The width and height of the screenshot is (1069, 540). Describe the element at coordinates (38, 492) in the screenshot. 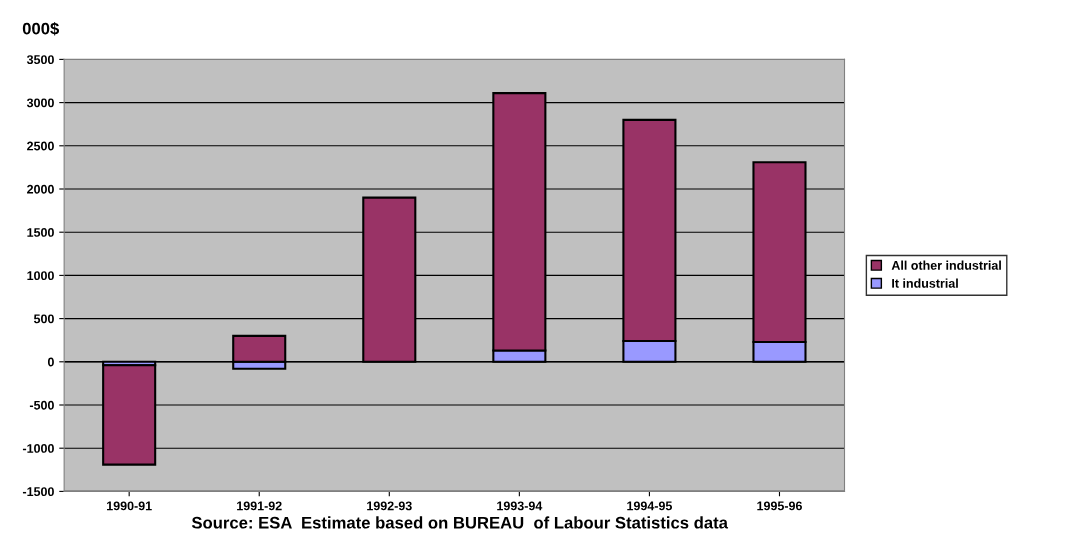

I see `y-tick-label: -1500` at that location.